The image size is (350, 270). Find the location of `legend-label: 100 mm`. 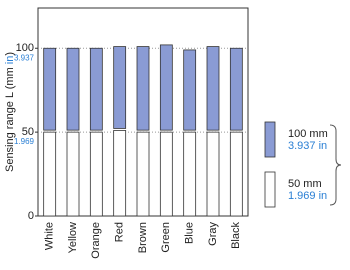

legend-label: 100 mm is located at coordinates (308, 134).